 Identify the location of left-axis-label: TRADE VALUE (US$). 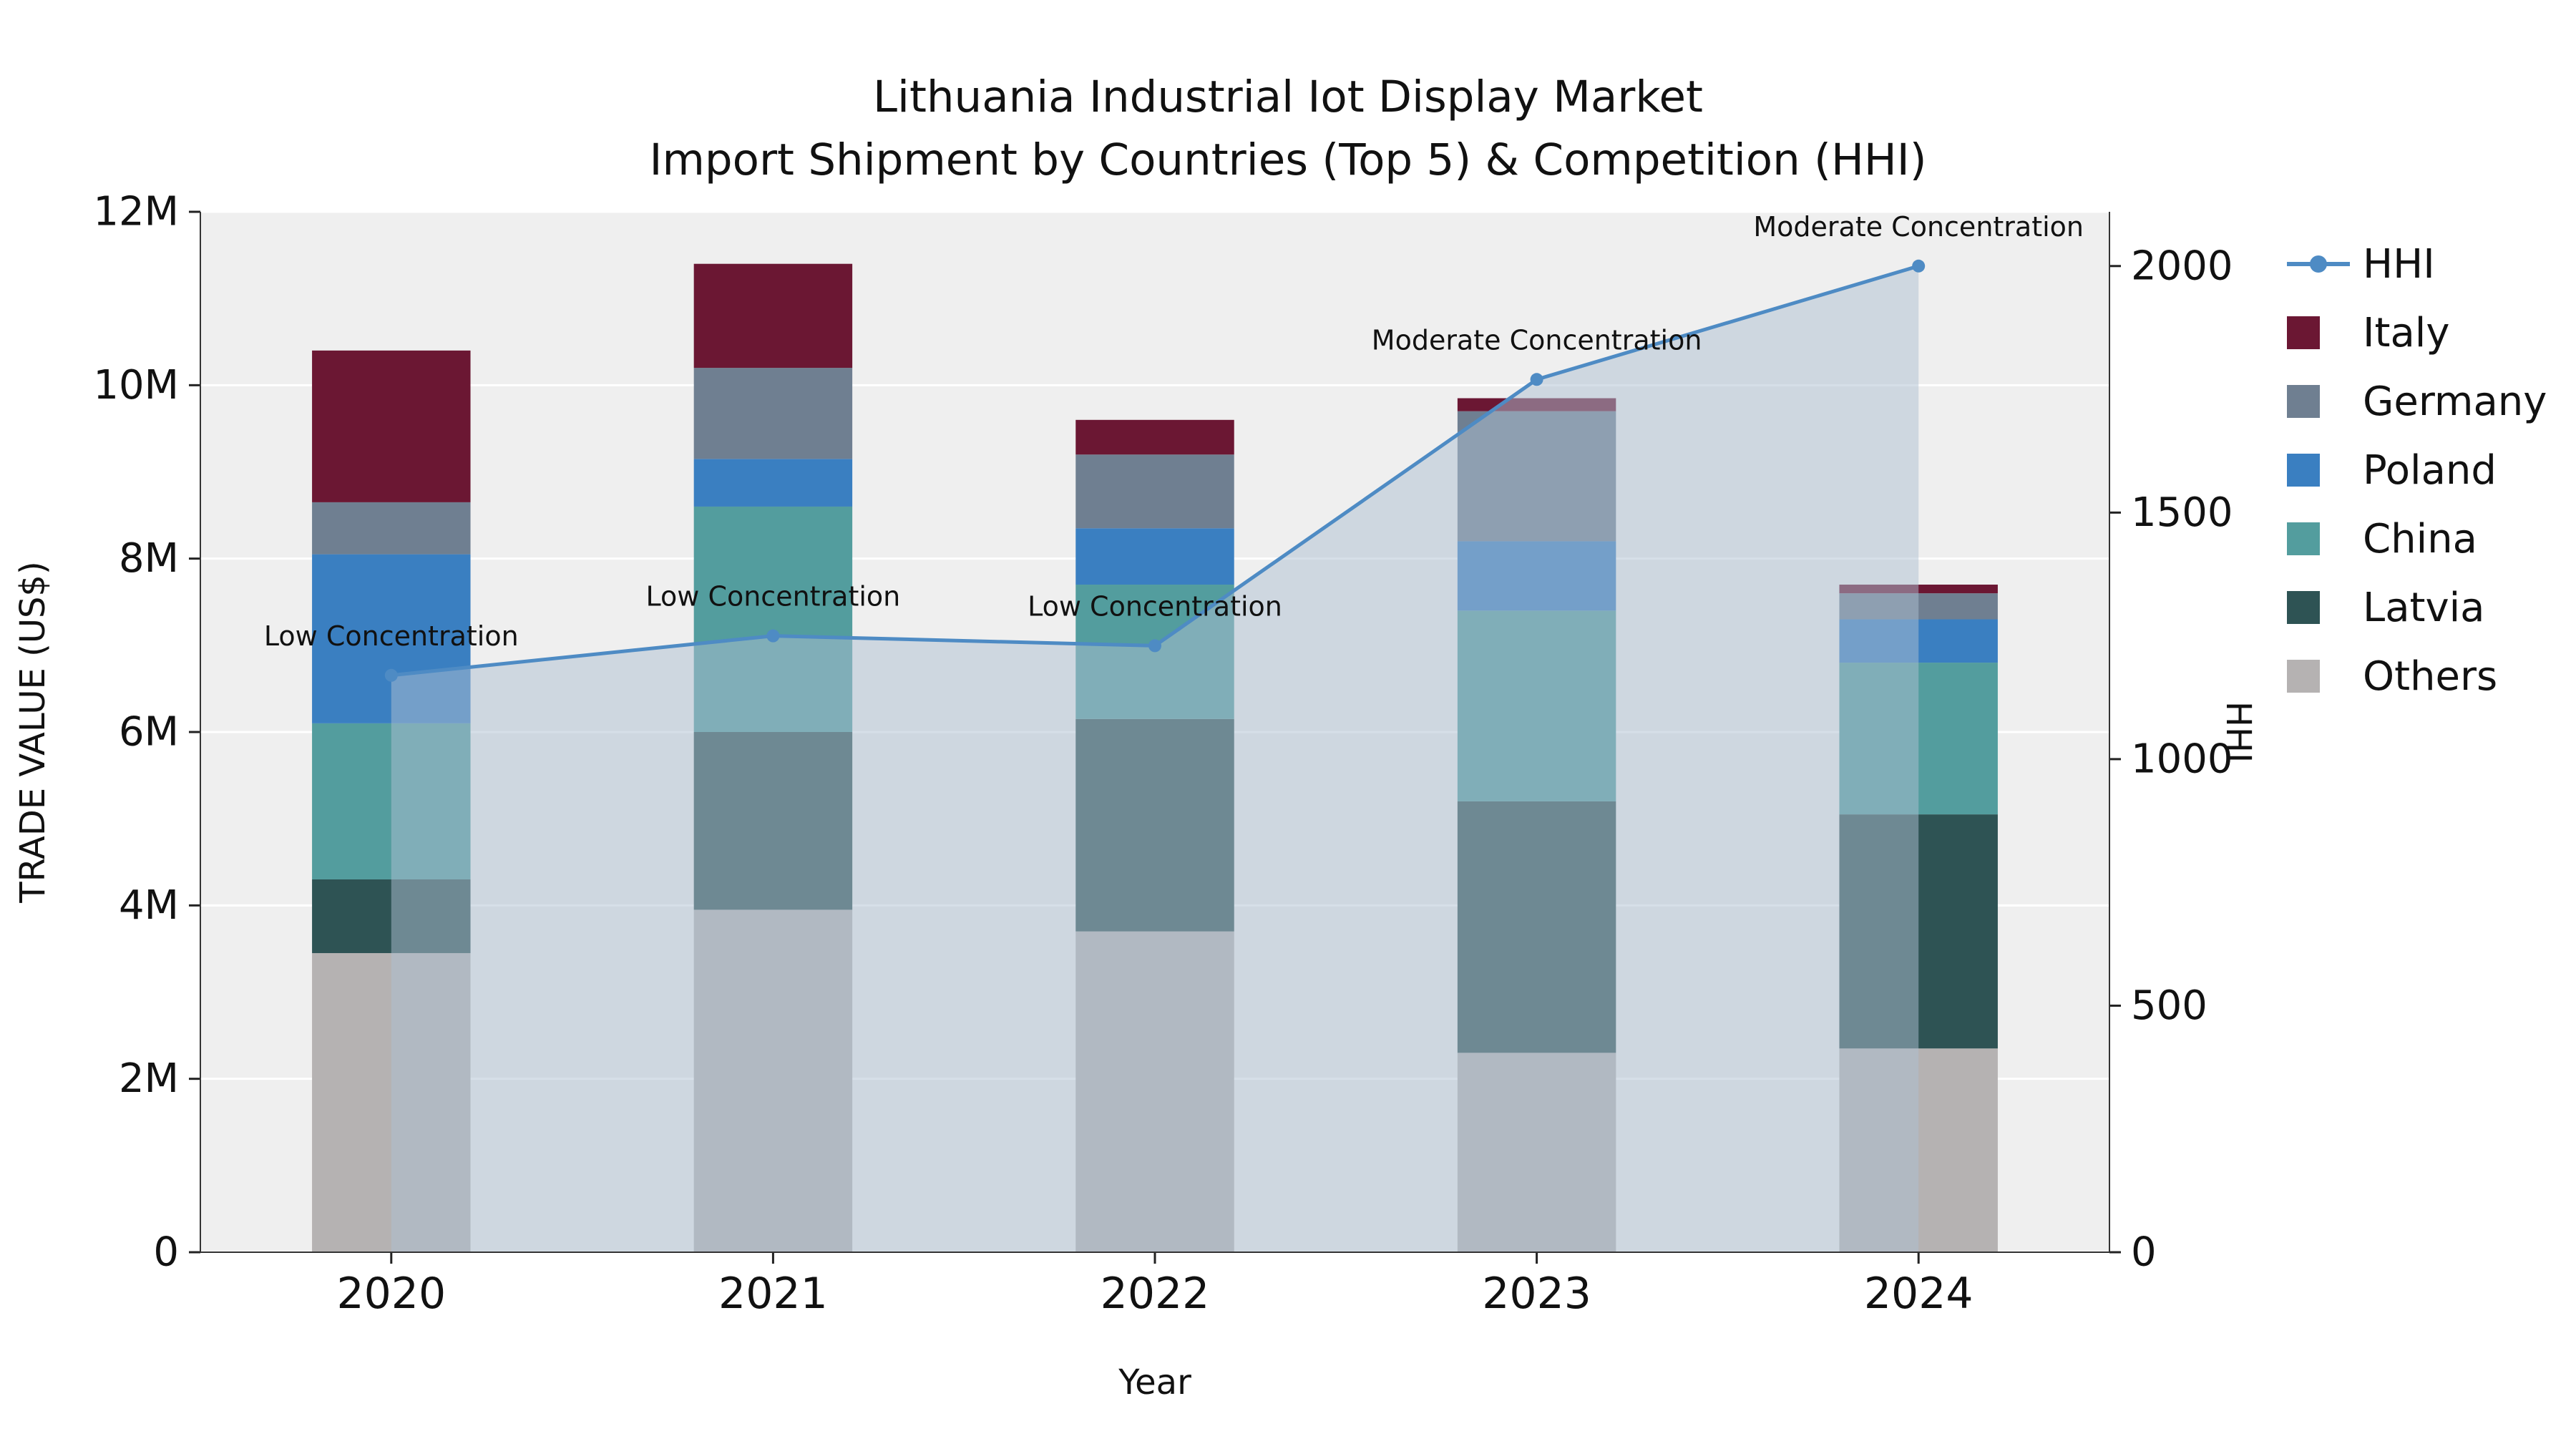
(33, 732).